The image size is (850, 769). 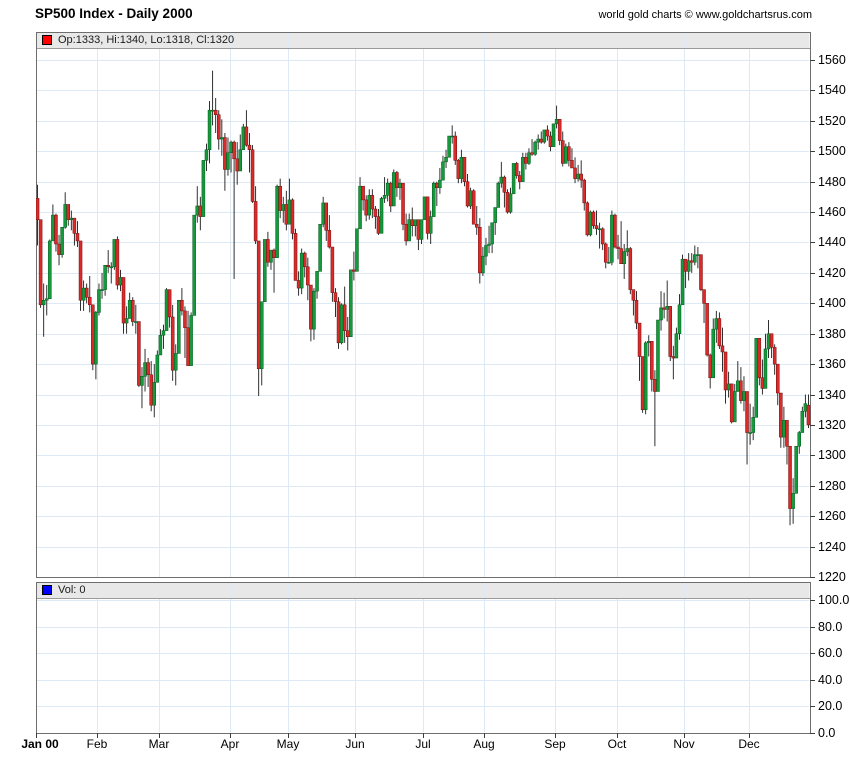 What do you see at coordinates (832, 425) in the screenshot?
I see `price-y-axis-tick-label: 1320` at bounding box center [832, 425].